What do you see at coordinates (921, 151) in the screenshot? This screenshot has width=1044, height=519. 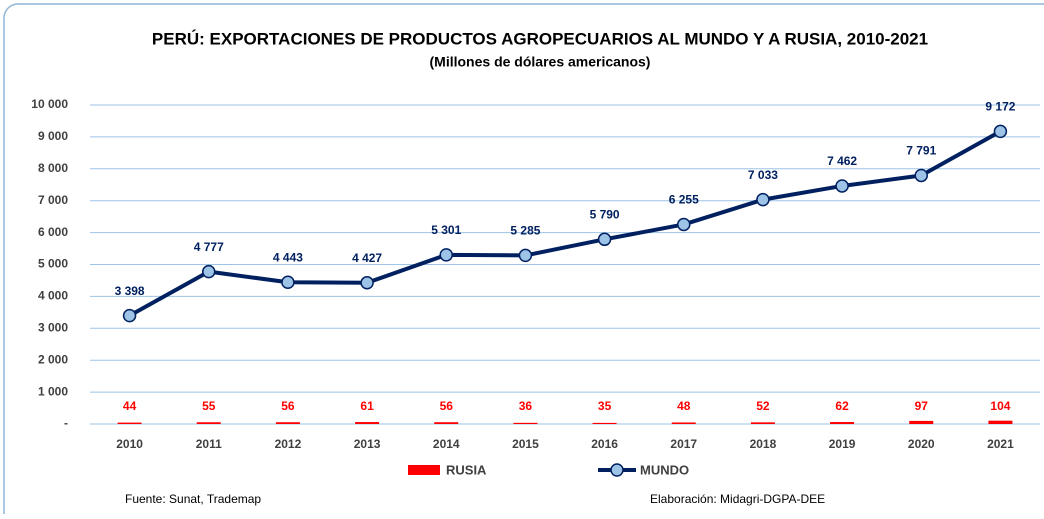 I see `data-label: 7 791` at bounding box center [921, 151].